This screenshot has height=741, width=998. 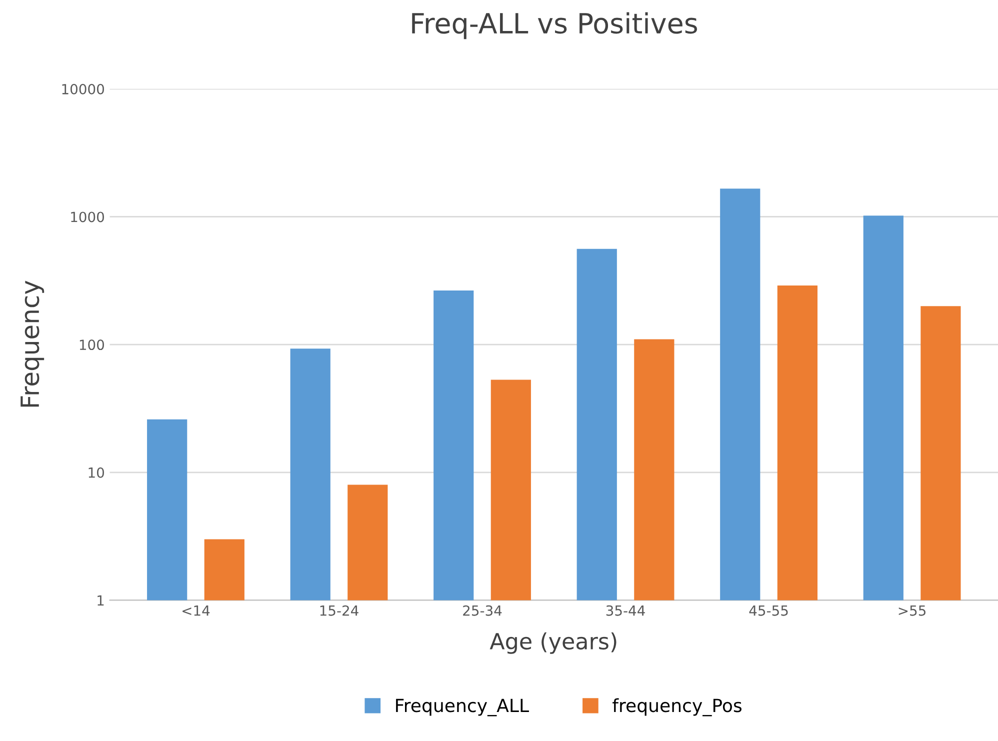 I want to click on y-tick-label: 1, so click(x=101, y=600).